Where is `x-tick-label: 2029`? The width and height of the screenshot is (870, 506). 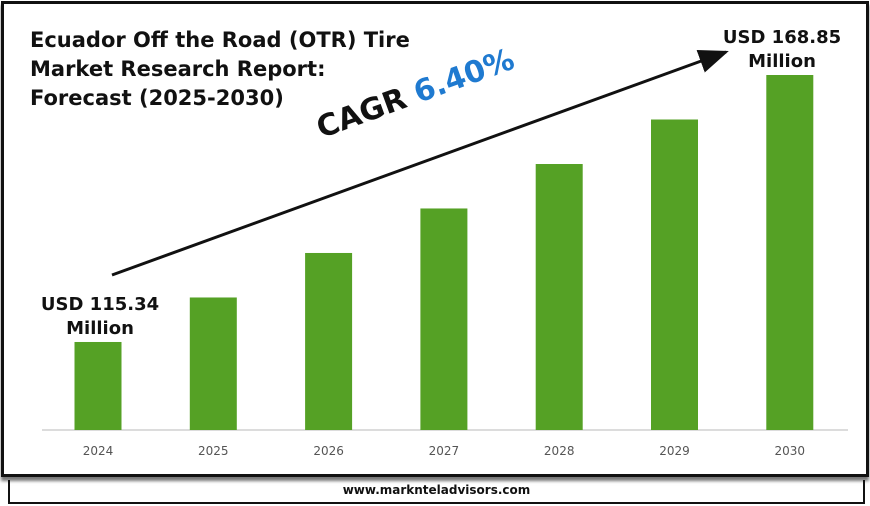 x-tick-label: 2029 is located at coordinates (674, 451).